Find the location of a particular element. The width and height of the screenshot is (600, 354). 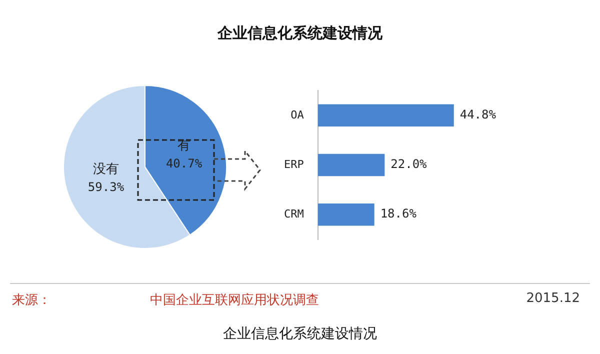

y-tick-label: OA is located at coordinates (297, 115).